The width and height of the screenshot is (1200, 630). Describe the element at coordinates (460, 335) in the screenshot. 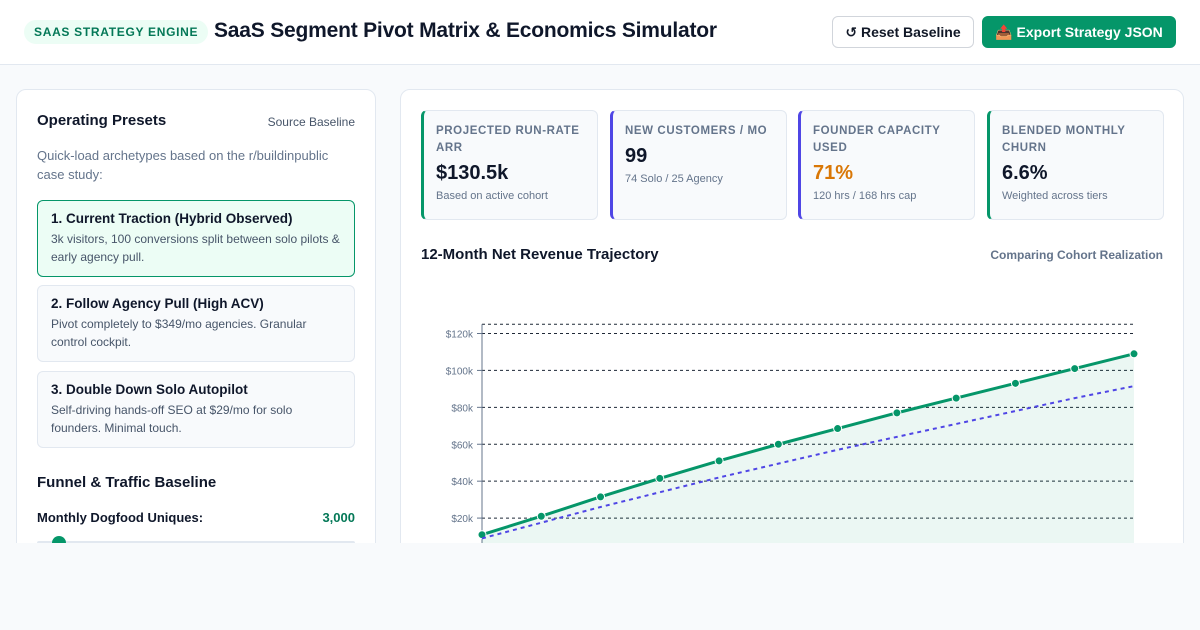

I see `y-tick-label: $120k` at that location.